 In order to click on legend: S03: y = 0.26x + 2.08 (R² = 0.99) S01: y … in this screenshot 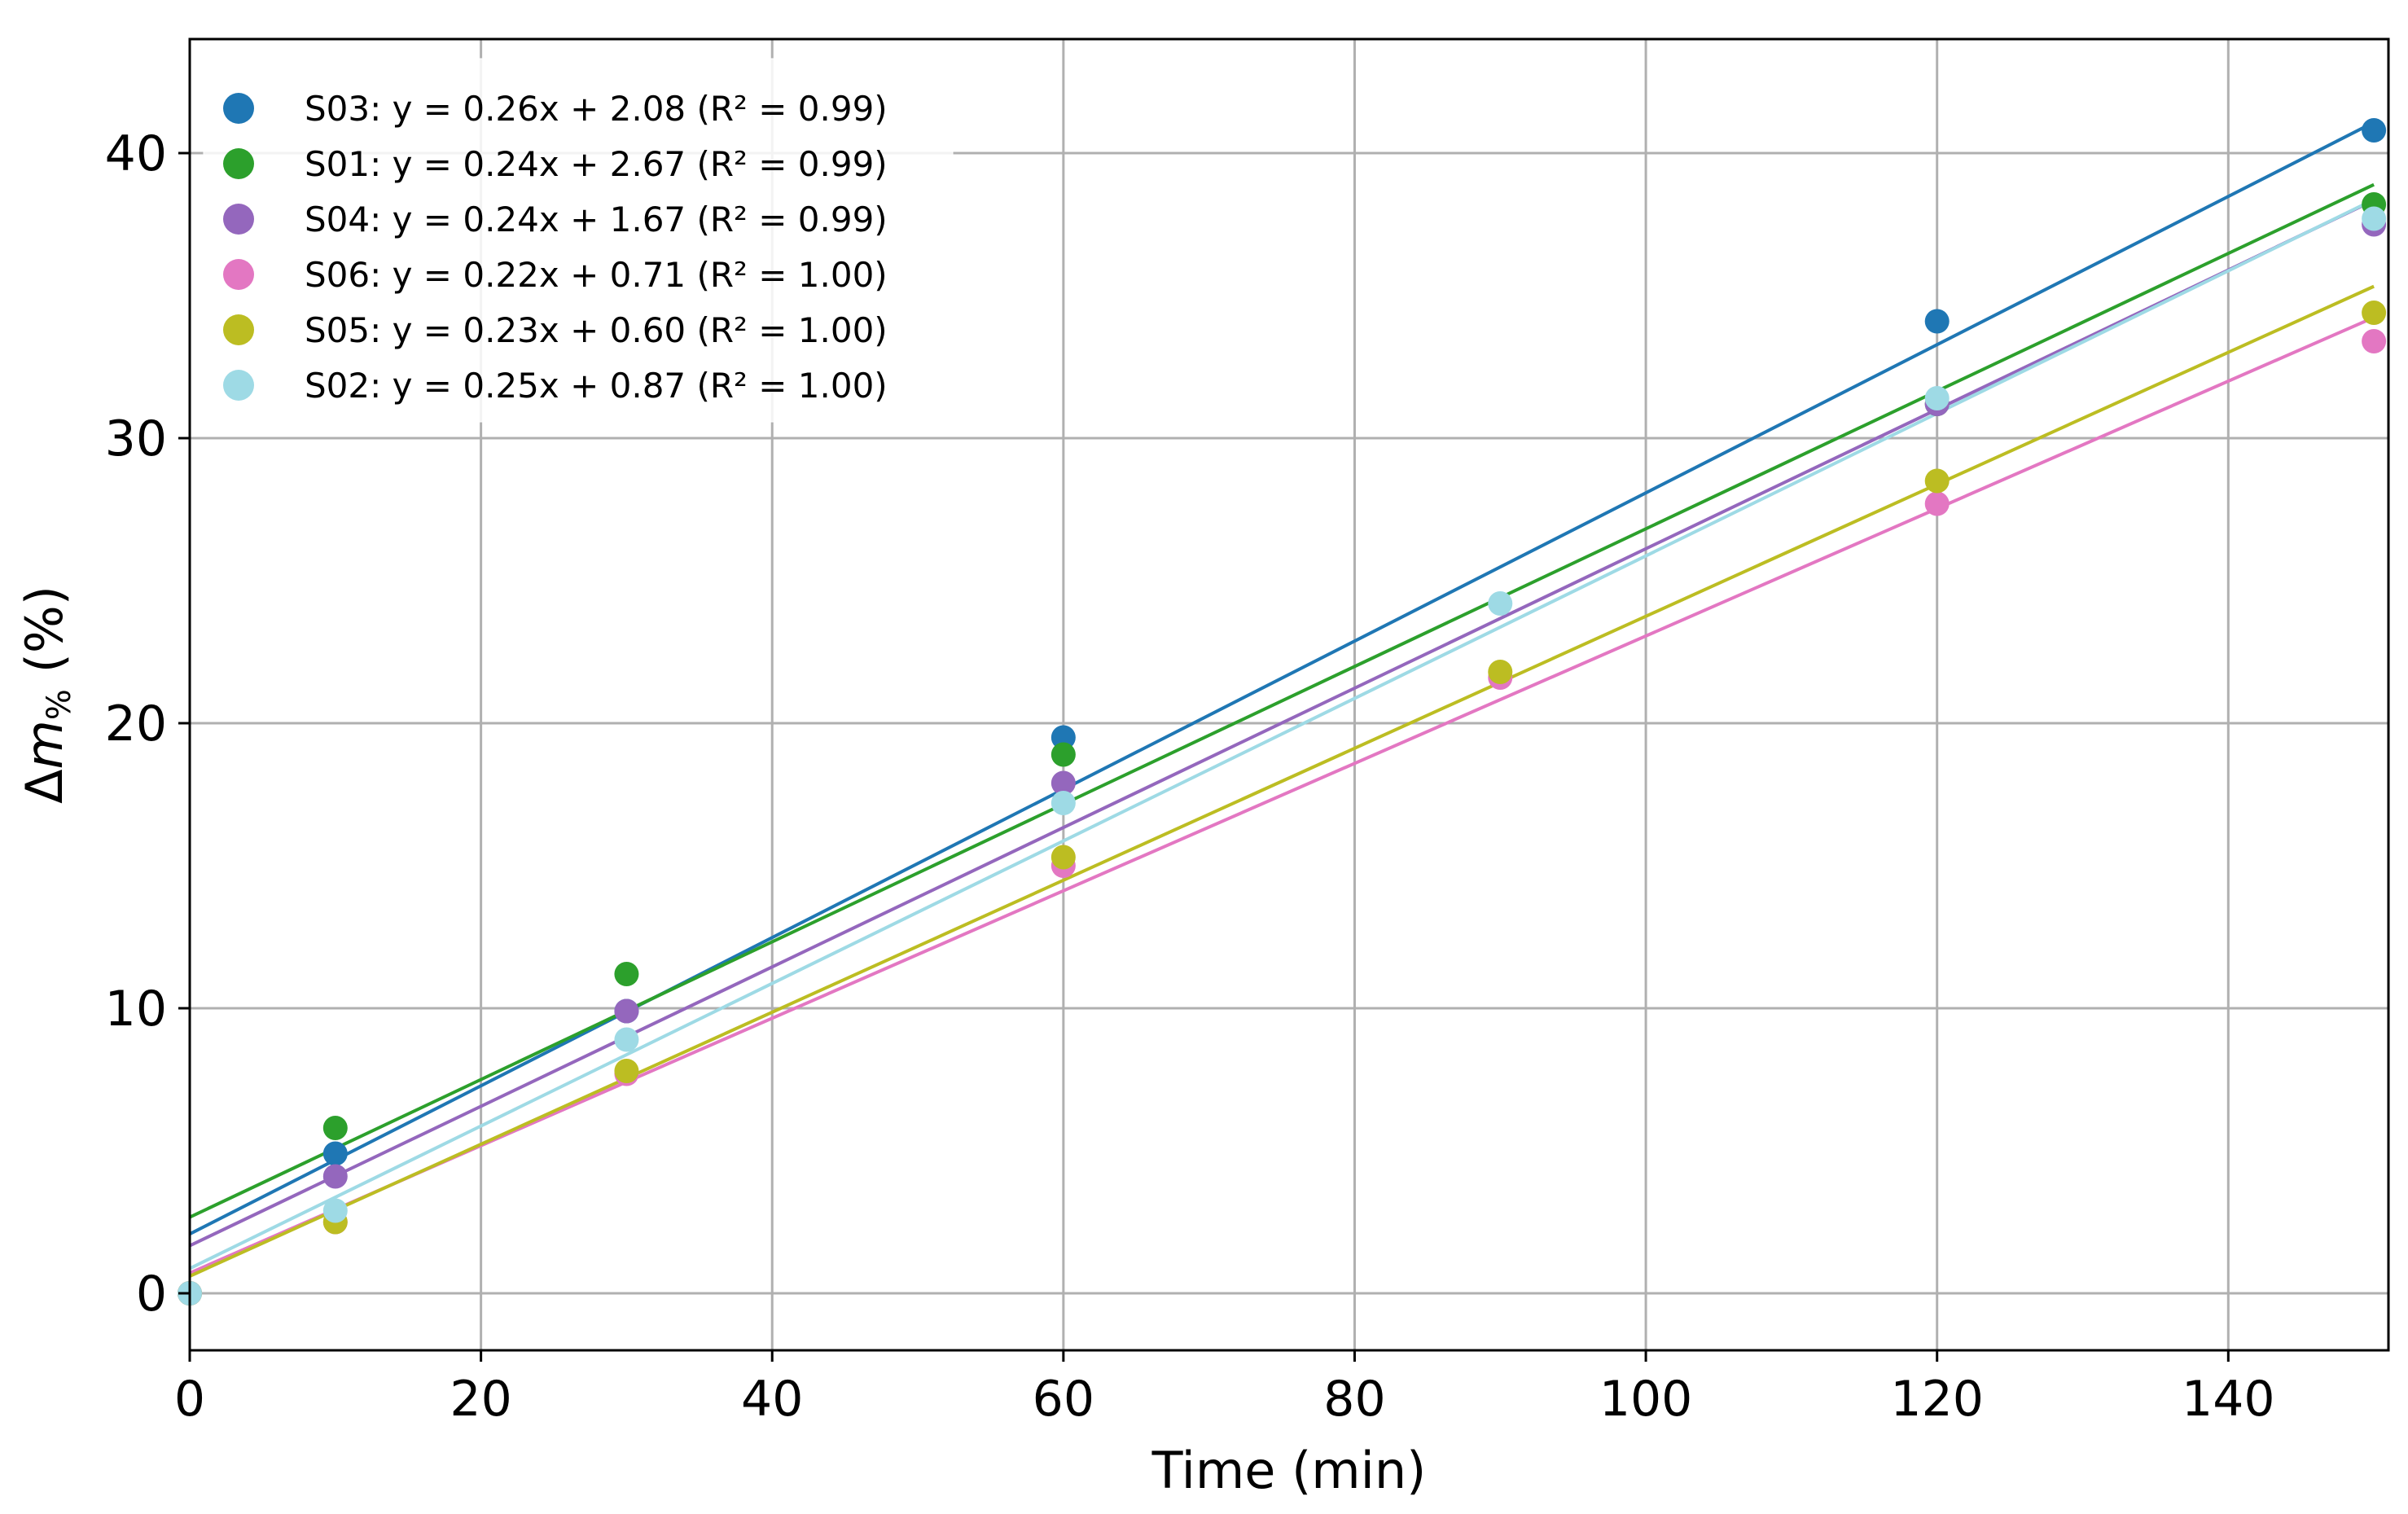, I will do `click(578, 240)`.